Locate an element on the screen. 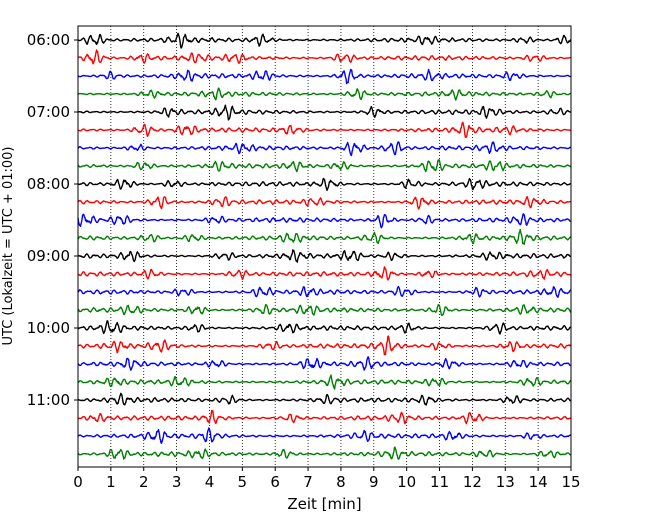 The height and width of the screenshot is (520, 650). x-tick-label-7: 7 is located at coordinates (308, 482).